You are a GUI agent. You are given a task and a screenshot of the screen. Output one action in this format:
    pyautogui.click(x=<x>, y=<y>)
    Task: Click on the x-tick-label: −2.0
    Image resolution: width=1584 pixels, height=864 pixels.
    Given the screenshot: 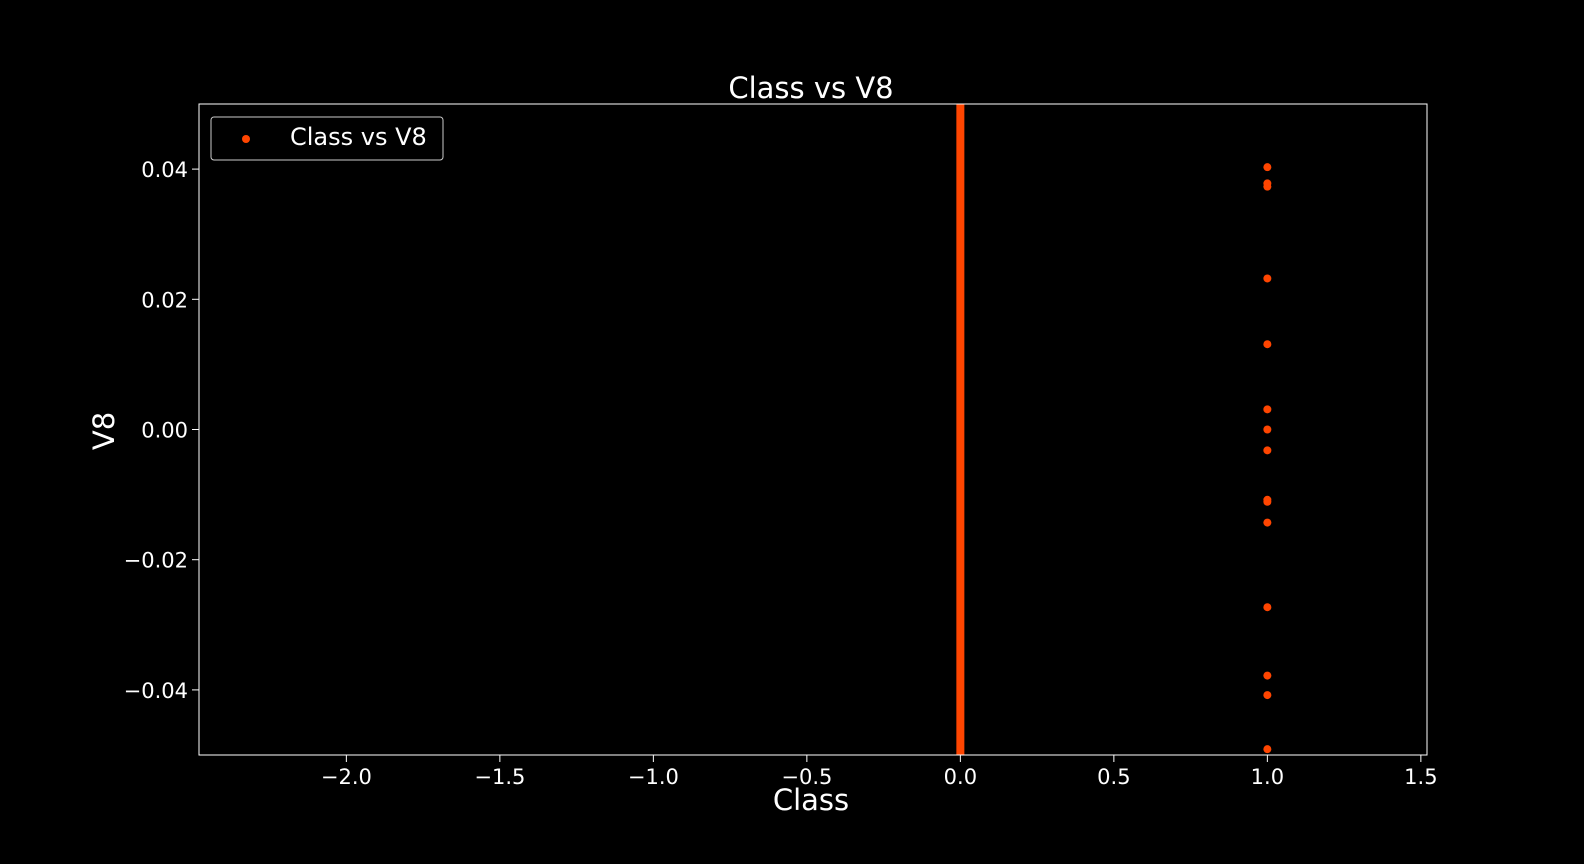 What is the action you would take?
    pyautogui.click(x=346, y=777)
    